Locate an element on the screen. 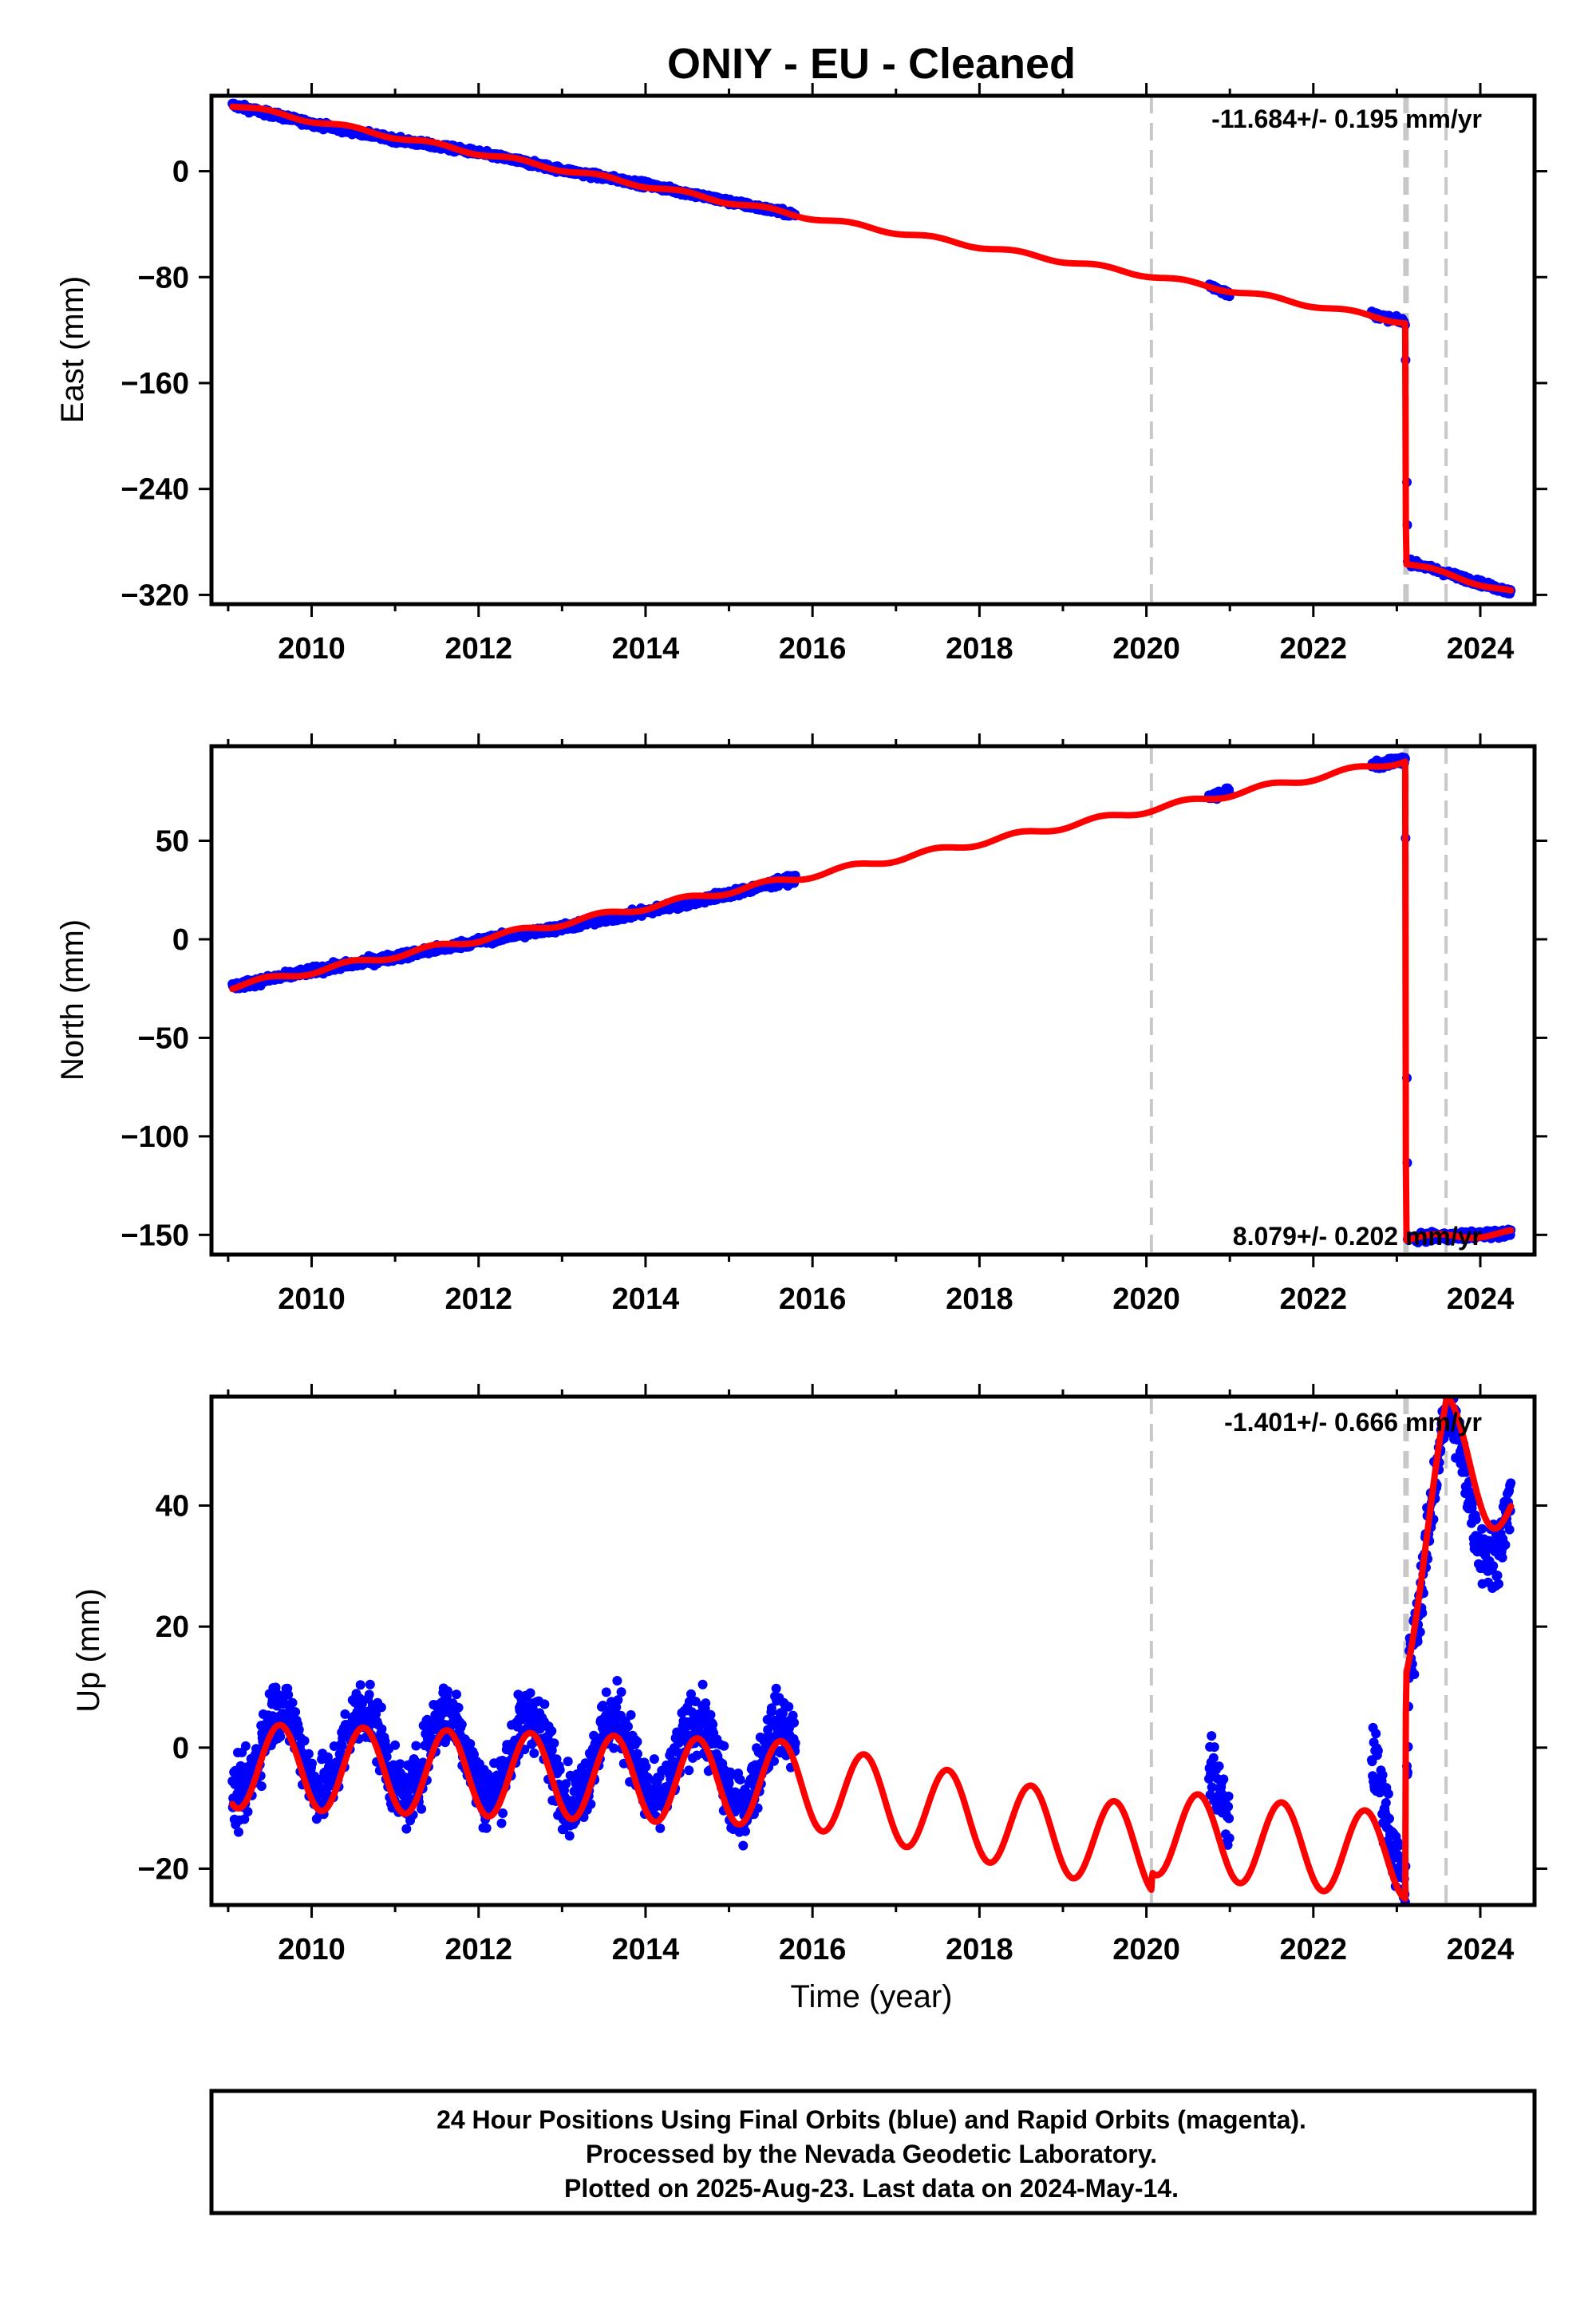 The width and height of the screenshot is (1596, 2316). east-y-axis-label: East (mm) is located at coordinates (72, 349).